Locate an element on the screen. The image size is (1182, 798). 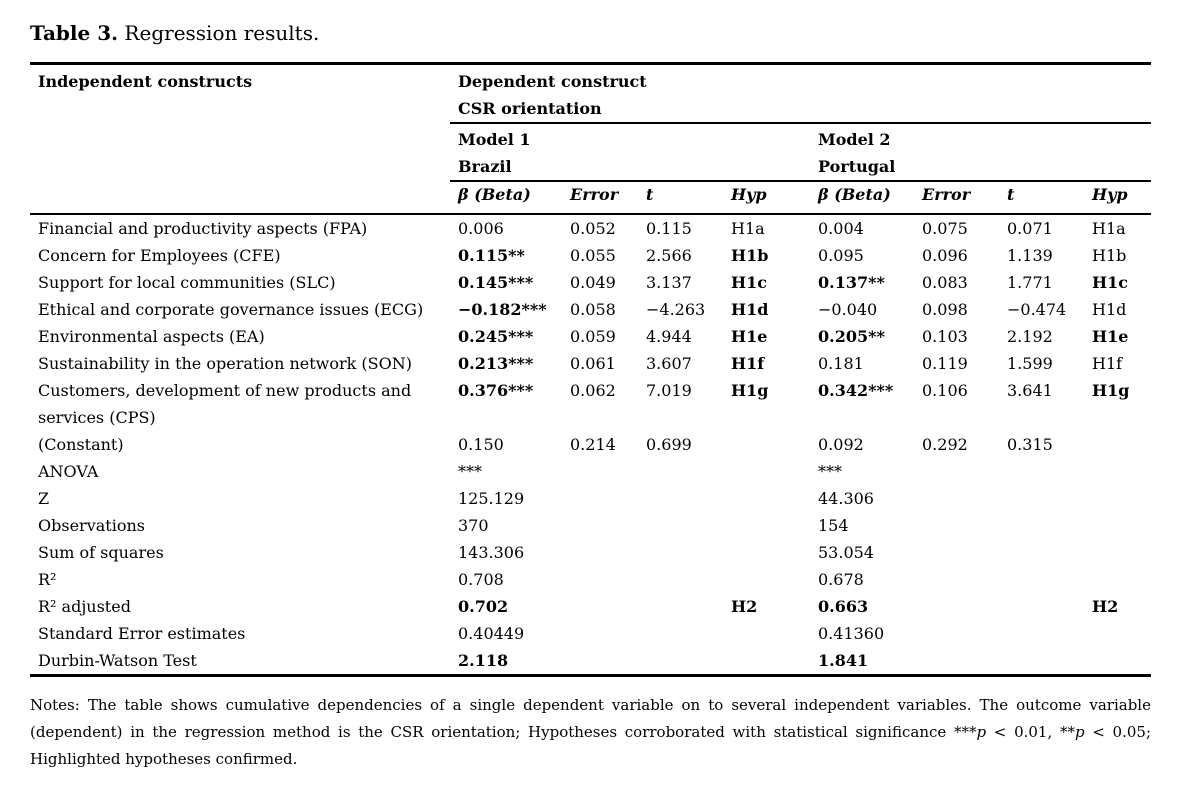
row-label: Standard Error estimates is located at coordinates (142, 633).